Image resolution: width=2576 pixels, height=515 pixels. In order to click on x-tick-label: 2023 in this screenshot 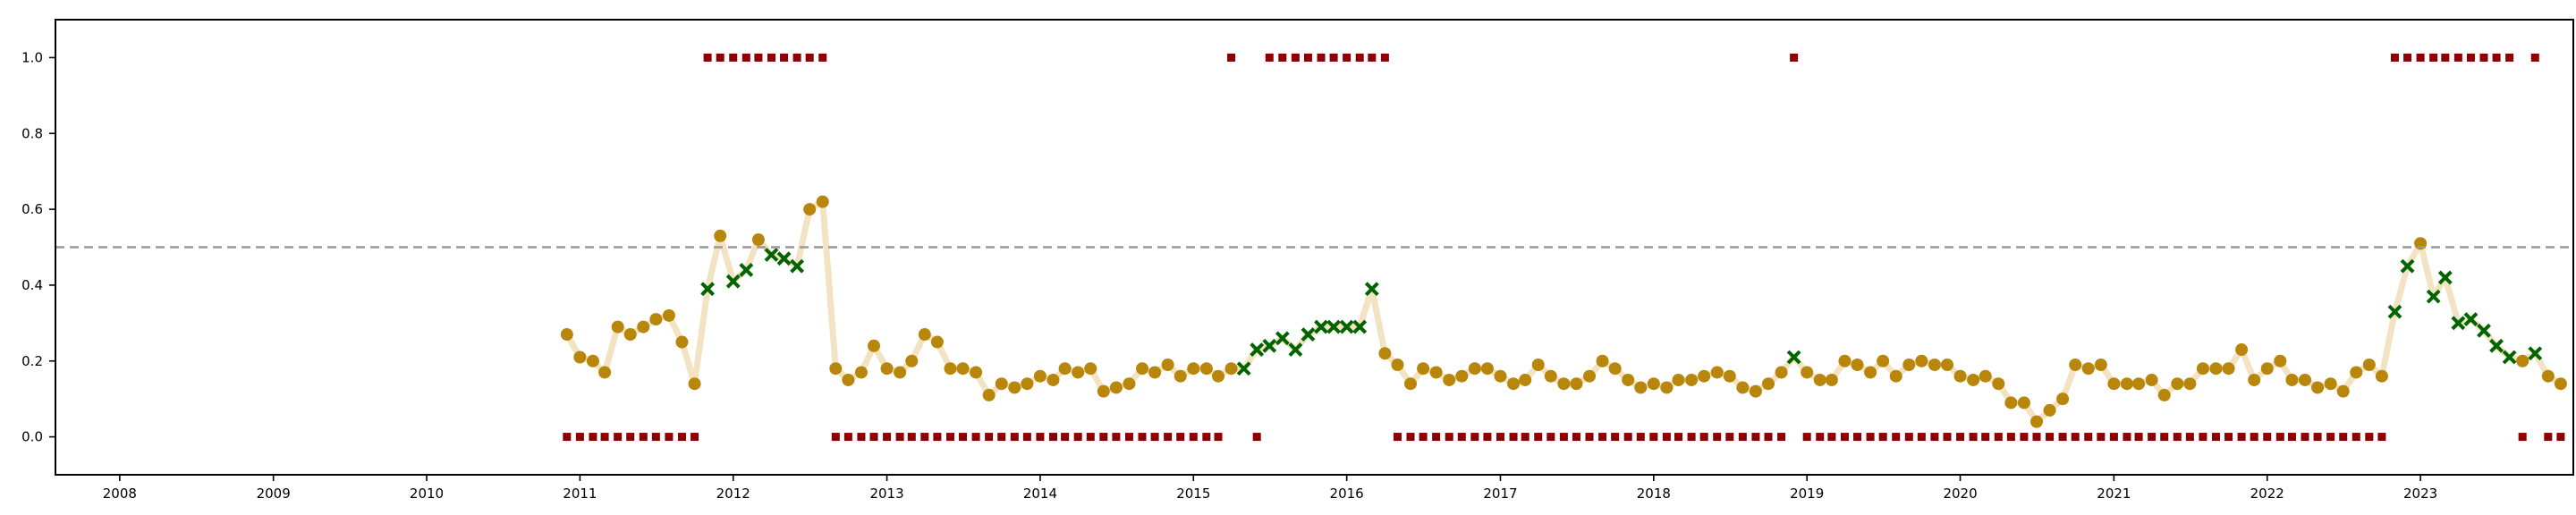, I will do `click(2420, 493)`.